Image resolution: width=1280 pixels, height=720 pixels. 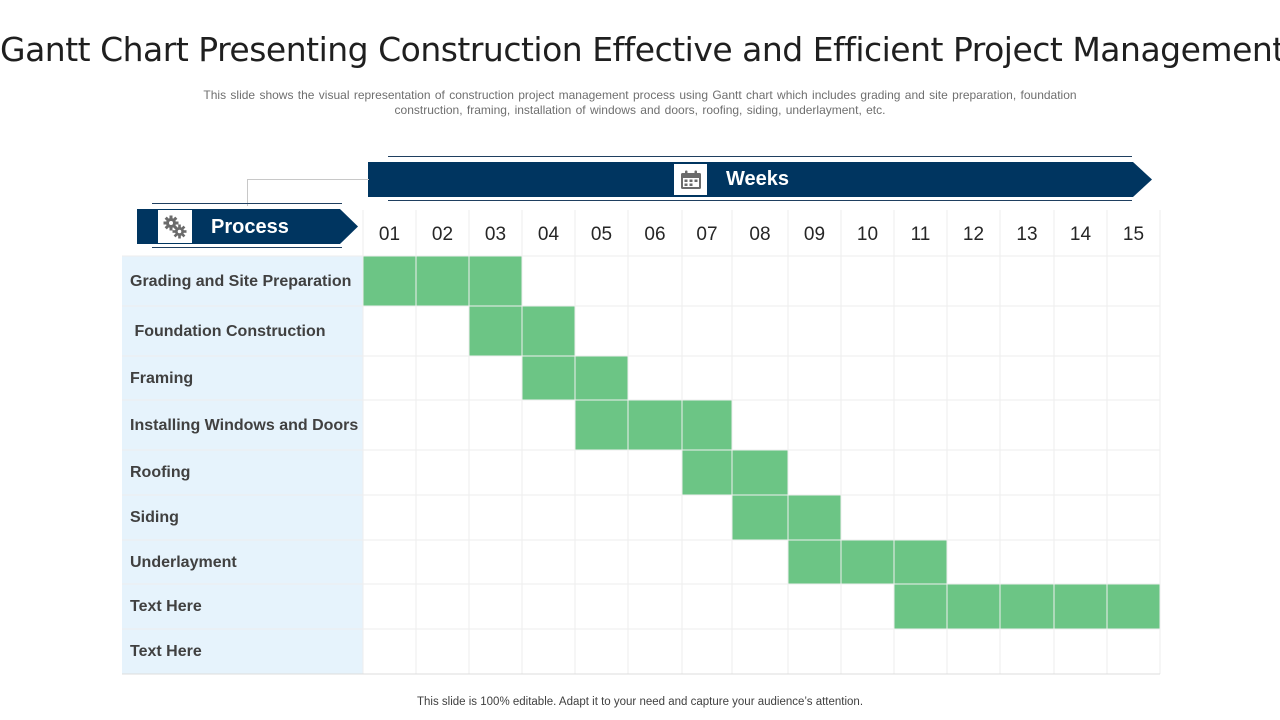 What do you see at coordinates (655, 234) in the screenshot?
I see `week-label: 06` at bounding box center [655, 234].